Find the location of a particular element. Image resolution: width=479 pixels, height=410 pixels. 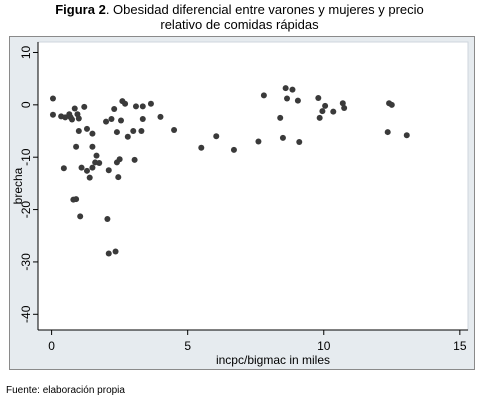

y-tick-label: -30 is located at coordinates (26, 262).